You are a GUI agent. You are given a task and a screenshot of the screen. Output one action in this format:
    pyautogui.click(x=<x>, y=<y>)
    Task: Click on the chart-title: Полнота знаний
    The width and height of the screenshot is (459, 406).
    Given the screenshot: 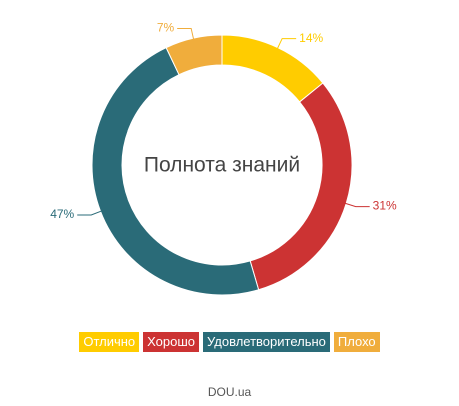 What is the action you would take?
    pyautogui.click(x=222, y=165)
    